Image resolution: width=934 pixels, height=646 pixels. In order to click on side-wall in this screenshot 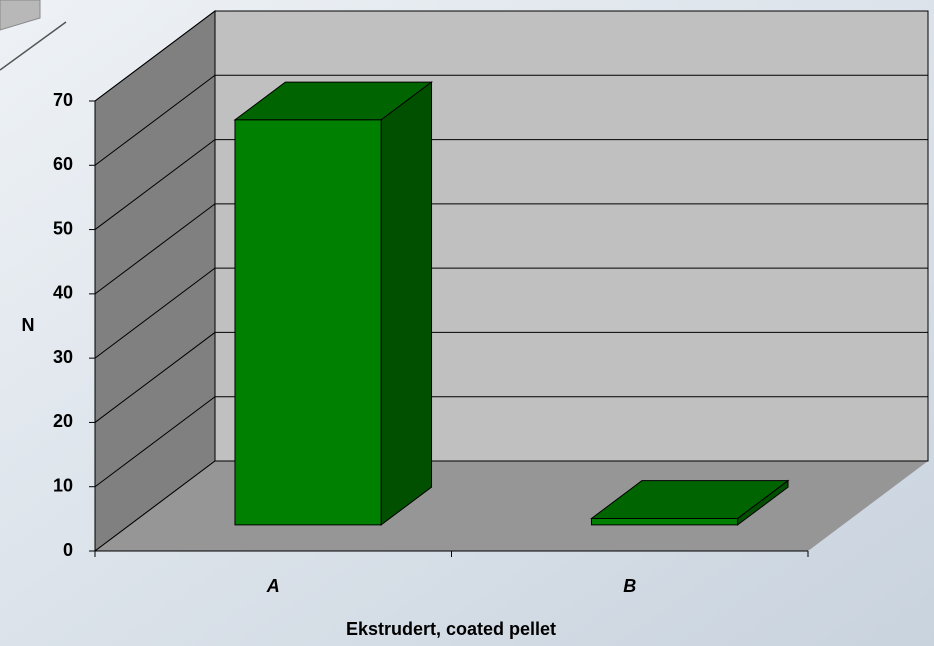, I will do `click(155, 281)`.